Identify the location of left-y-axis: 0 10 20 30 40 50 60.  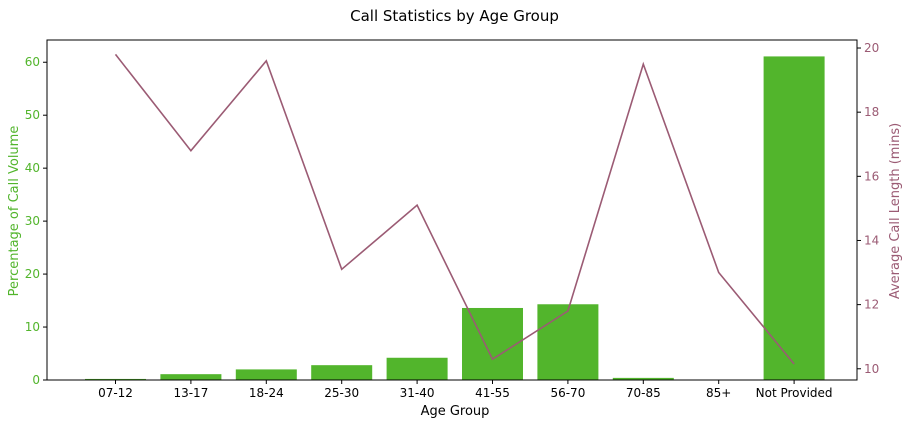
(36, 221).